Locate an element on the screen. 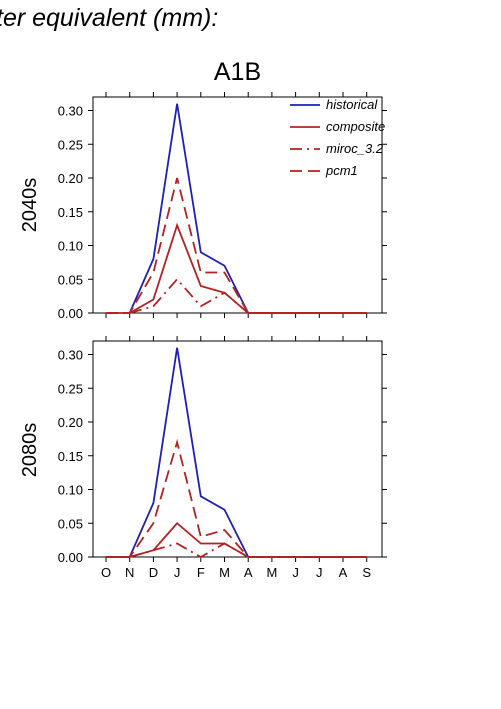  x-tick-label: N is located at coordinates (129, 572).